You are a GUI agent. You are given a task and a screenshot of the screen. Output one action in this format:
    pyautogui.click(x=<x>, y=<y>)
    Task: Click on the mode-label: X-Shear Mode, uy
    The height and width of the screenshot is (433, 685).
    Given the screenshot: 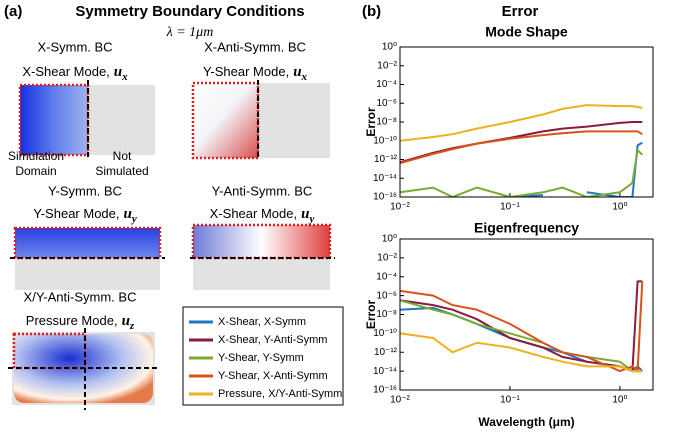 What is the action you would take?
    pyautogui.click(x=262, y=215)
    